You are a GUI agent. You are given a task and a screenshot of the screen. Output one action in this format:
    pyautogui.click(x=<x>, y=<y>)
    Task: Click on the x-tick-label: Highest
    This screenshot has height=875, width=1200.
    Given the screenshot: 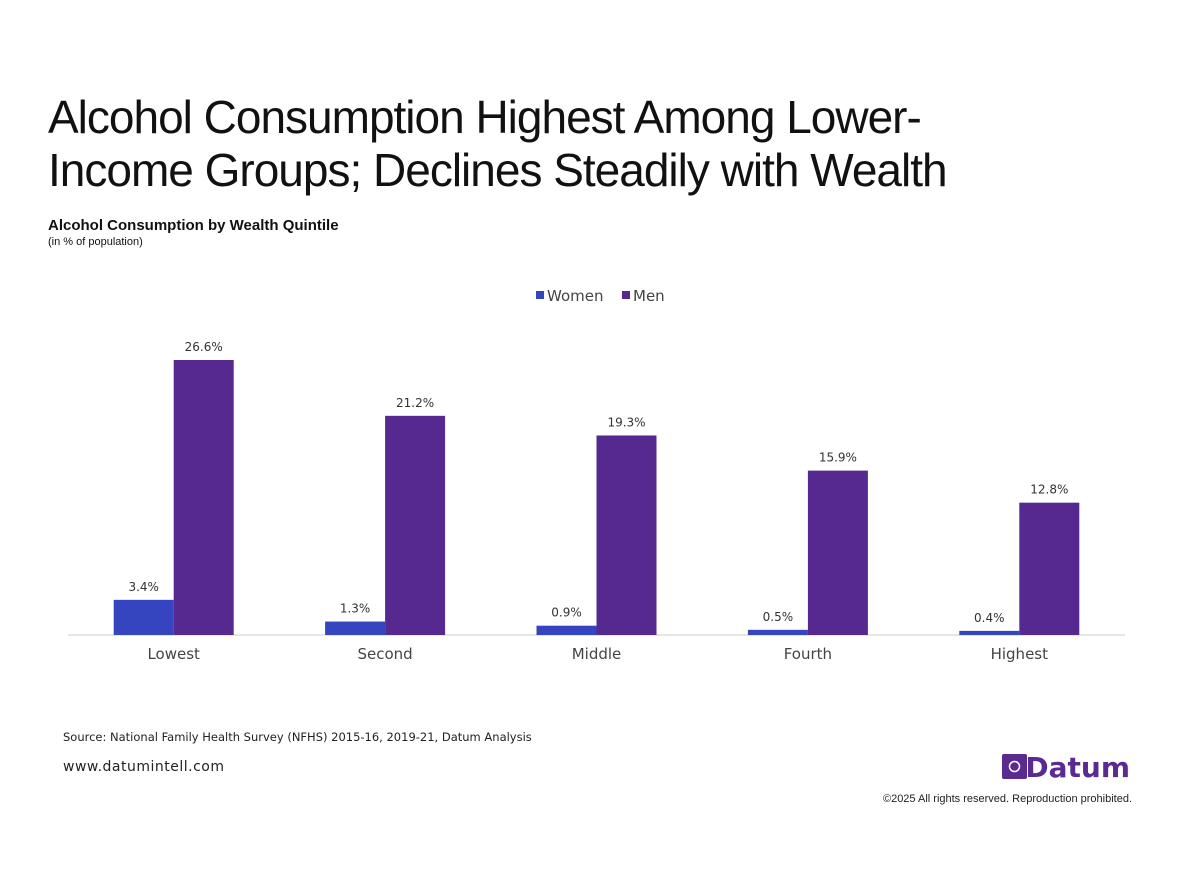 What is the action you would take?
    pyautogui.click(x=1020, y=654)
    